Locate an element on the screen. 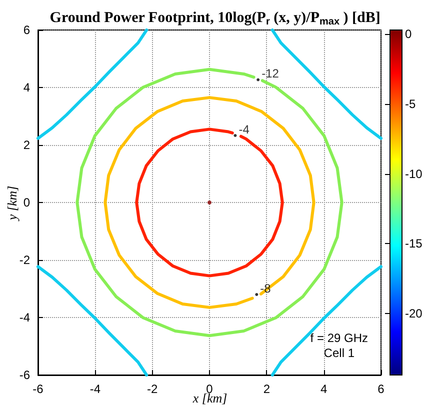 The image size is (428, 409). y-tick-label: -6 is located at coordinates (24, 375).